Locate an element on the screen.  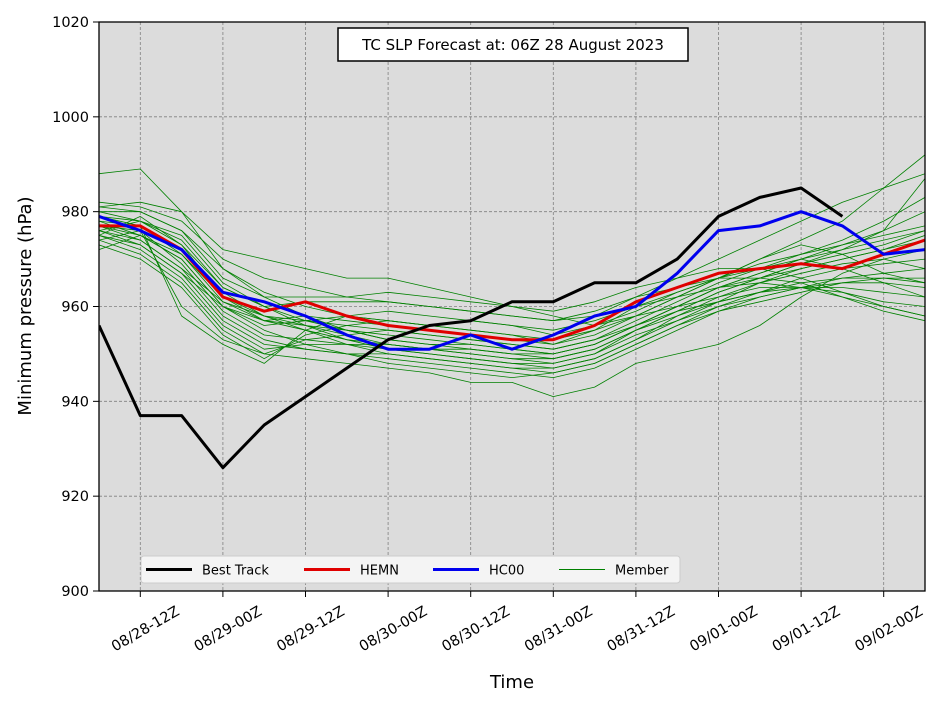
legend-label: HC00 is located at coordinates (506, 571).